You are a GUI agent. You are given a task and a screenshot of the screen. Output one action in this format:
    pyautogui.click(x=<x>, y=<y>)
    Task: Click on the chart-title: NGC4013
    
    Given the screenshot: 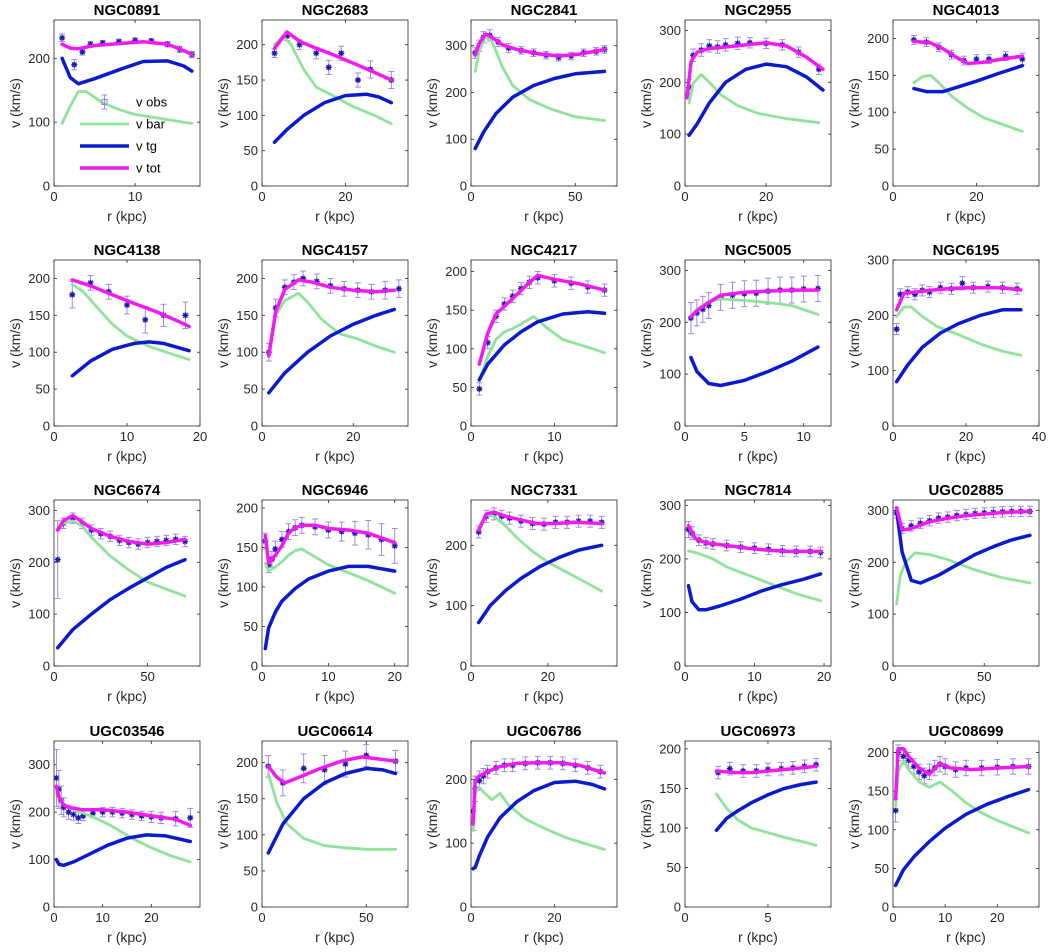 What is the action you would take?
    pyautogui.click(x=966, y=10)
    